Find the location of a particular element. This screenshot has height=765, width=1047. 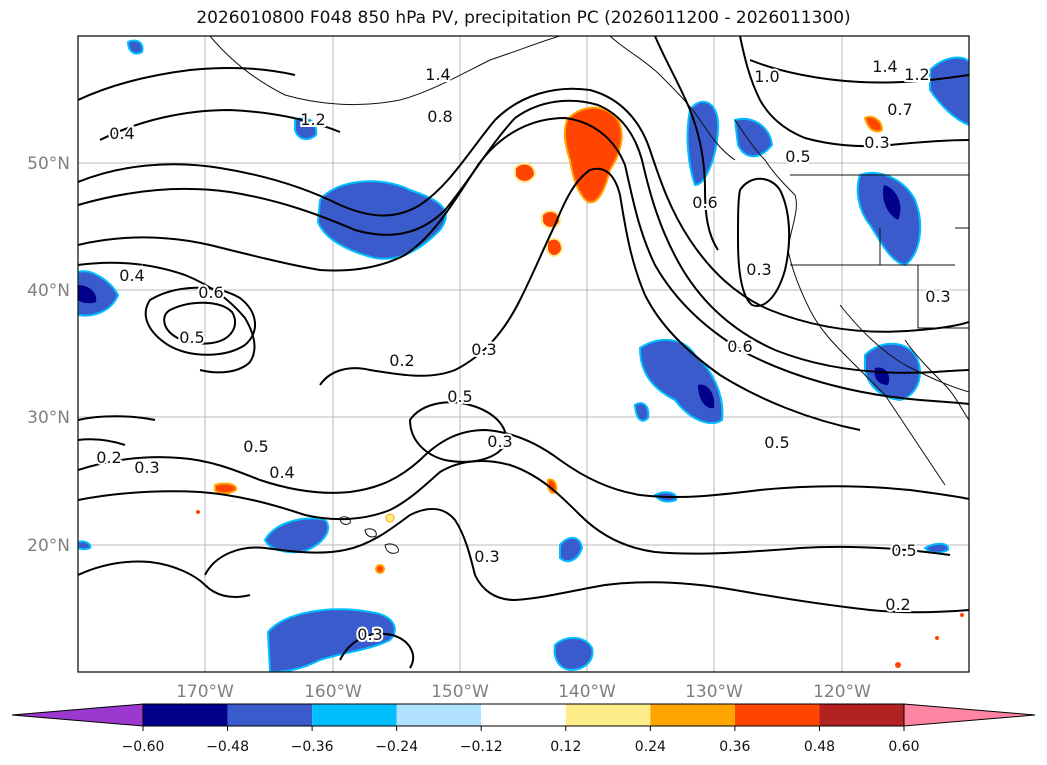

precip-patch-south2 is located at coordinates (573, 654).